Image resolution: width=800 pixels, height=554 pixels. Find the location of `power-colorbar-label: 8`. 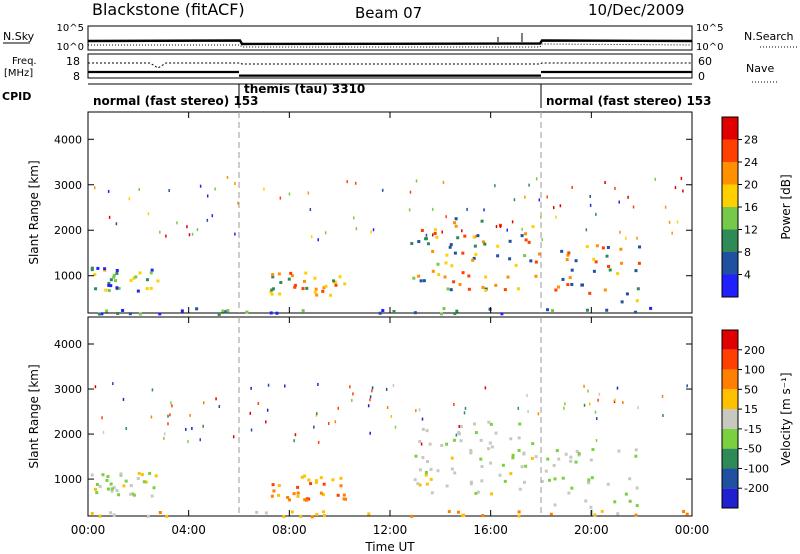

power-colorbar-label: 8 is located at coordinates (747, 252).